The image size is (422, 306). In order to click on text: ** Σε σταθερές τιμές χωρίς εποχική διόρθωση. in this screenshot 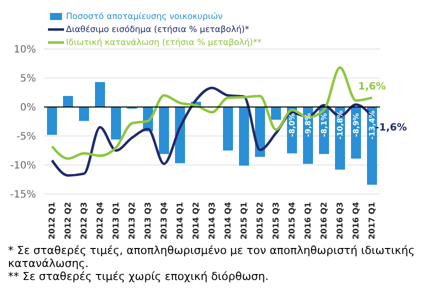, I will do `click(139, 276)`.